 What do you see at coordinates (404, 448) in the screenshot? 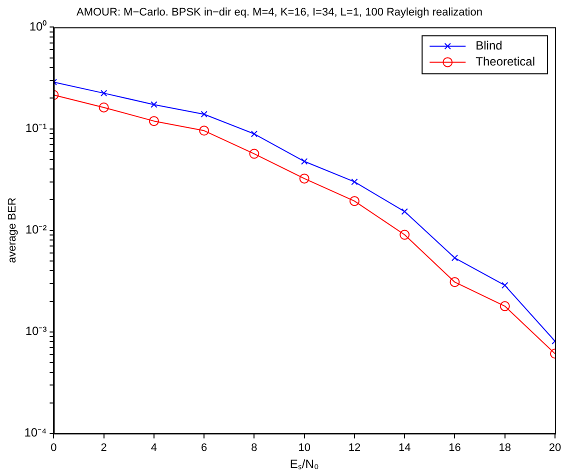
I see `x-tick-label: 14` at bounding box center [404, 448].